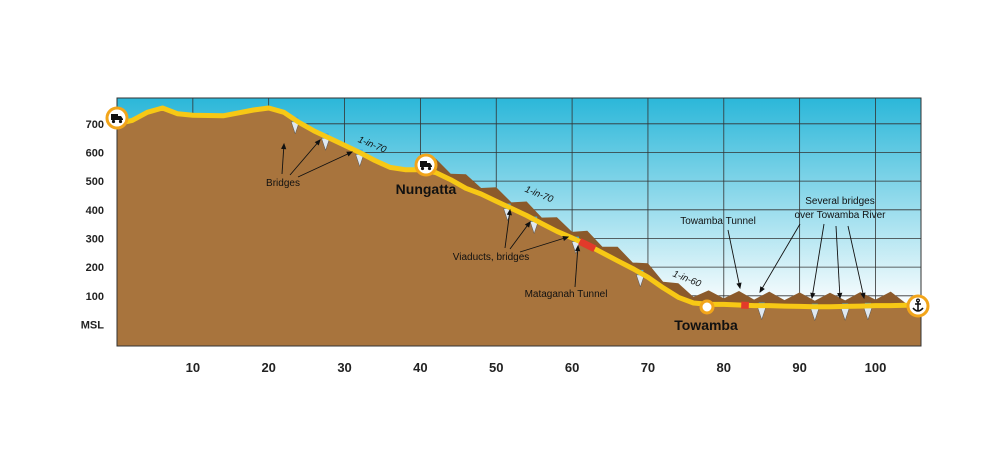 This screenshot has width=1000, height=455. I want to click on y-tick-label: MSL, so click(93, 325).